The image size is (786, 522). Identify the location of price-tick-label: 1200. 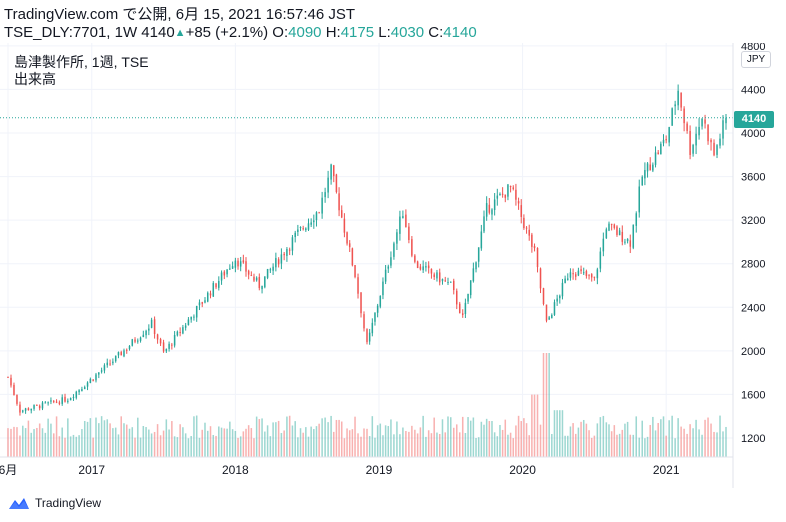
(753, 439).